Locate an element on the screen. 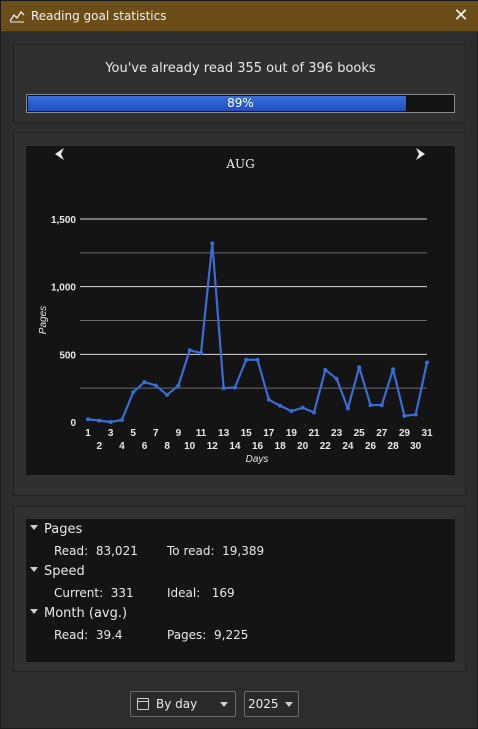 The image size is (478, 729). x-tick-label: 15 is located at coordinates (247, 433).